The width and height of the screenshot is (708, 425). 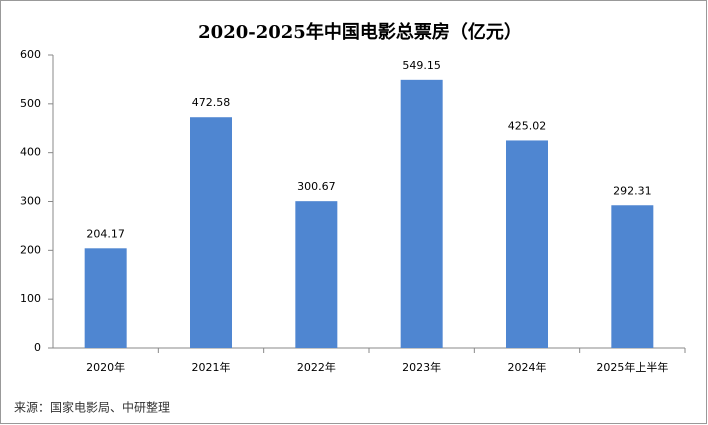 What do you see at coordinates (30, 249) in the screenshot?
I see `y-tick-label: 200` at bounding box center [30, 249].